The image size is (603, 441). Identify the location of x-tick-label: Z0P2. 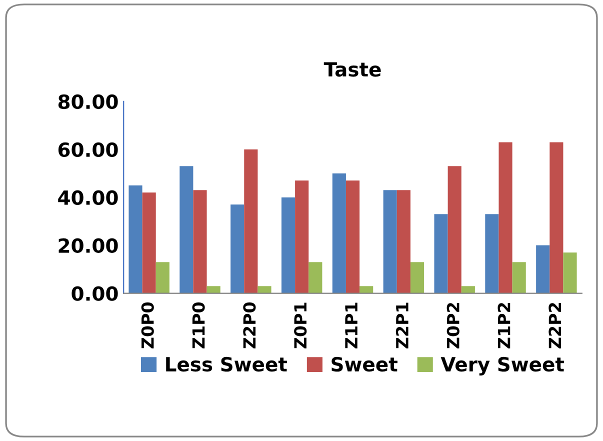
(453, 325).